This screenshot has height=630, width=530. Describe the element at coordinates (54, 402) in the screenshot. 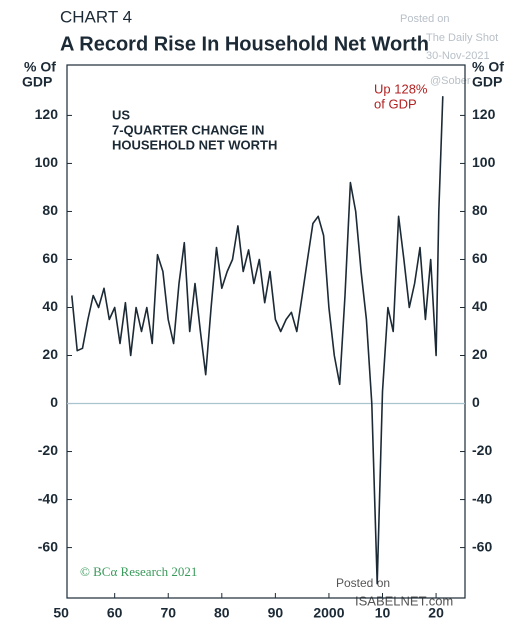

I see `y-tick-label: 0` at that location.